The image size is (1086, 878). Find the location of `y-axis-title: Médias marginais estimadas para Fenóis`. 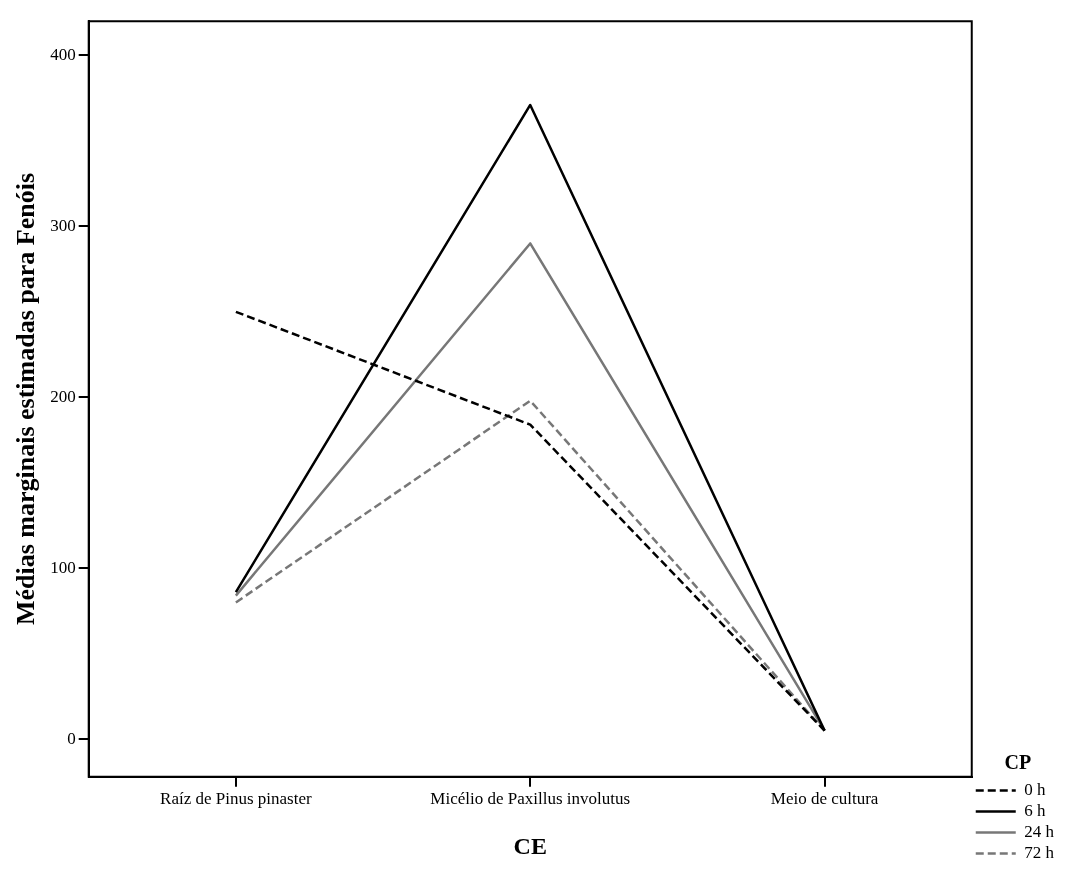

y-axis-title: Médias marginais estimadas para Fenóis is located at coordinates (26, 399).